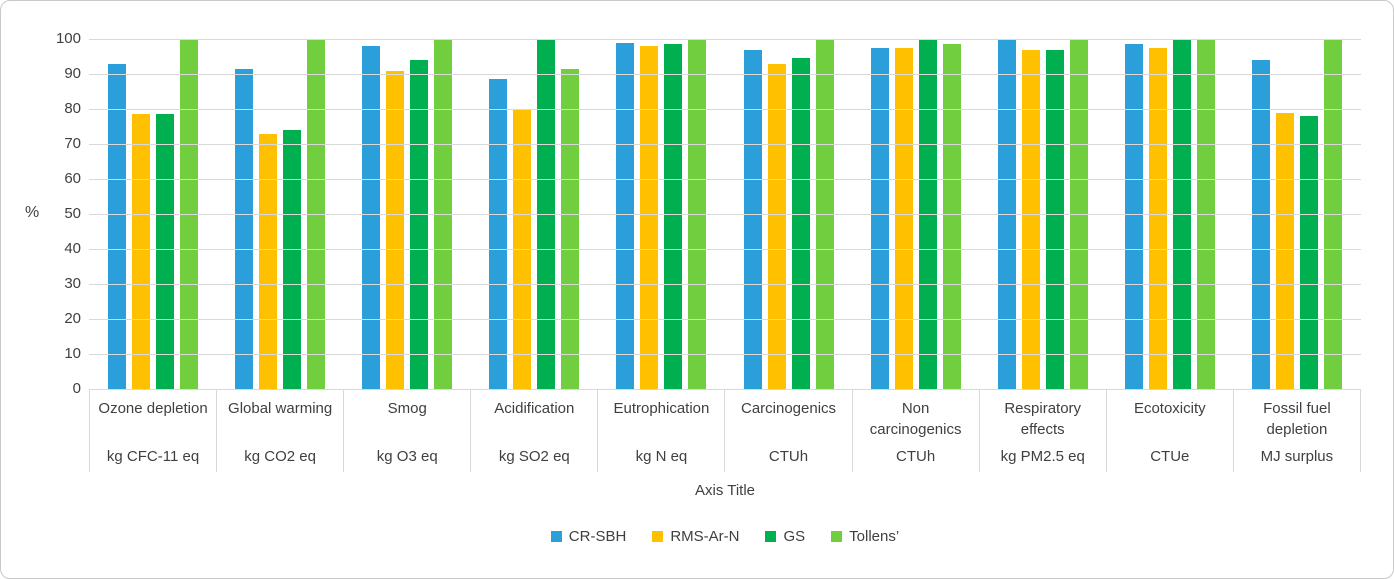 This screenshot has width=1394, height=579. I want to click on legend-item: GS, so click(785, 536).